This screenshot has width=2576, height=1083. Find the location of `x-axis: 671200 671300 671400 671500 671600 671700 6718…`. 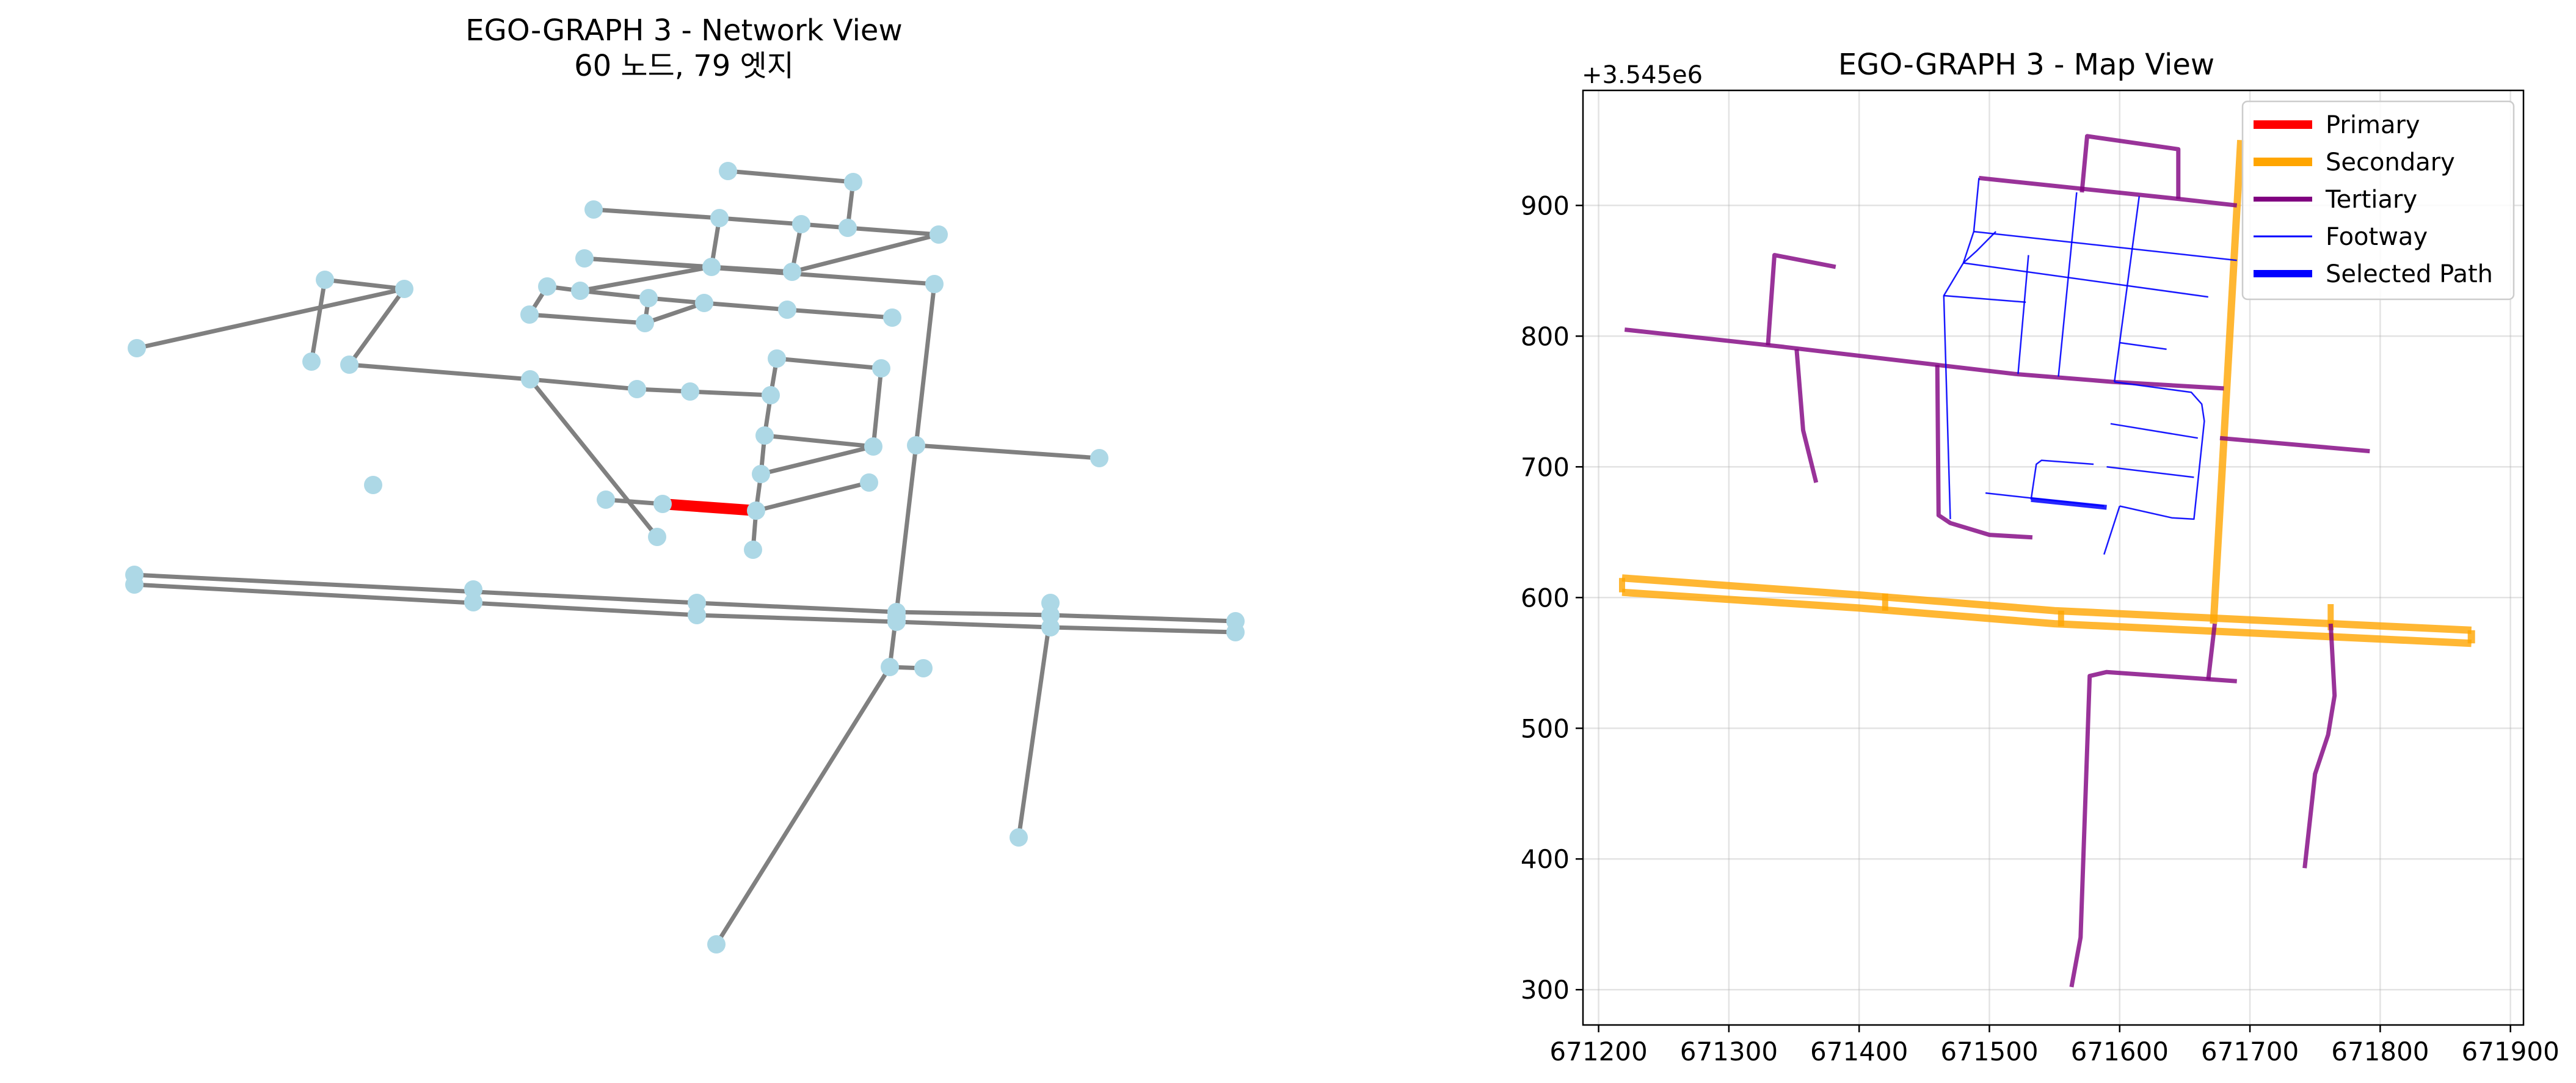

x-axis: 671200 671300 671400 671500 671600 671700 6718… is located at coordinates (2054, 1046).